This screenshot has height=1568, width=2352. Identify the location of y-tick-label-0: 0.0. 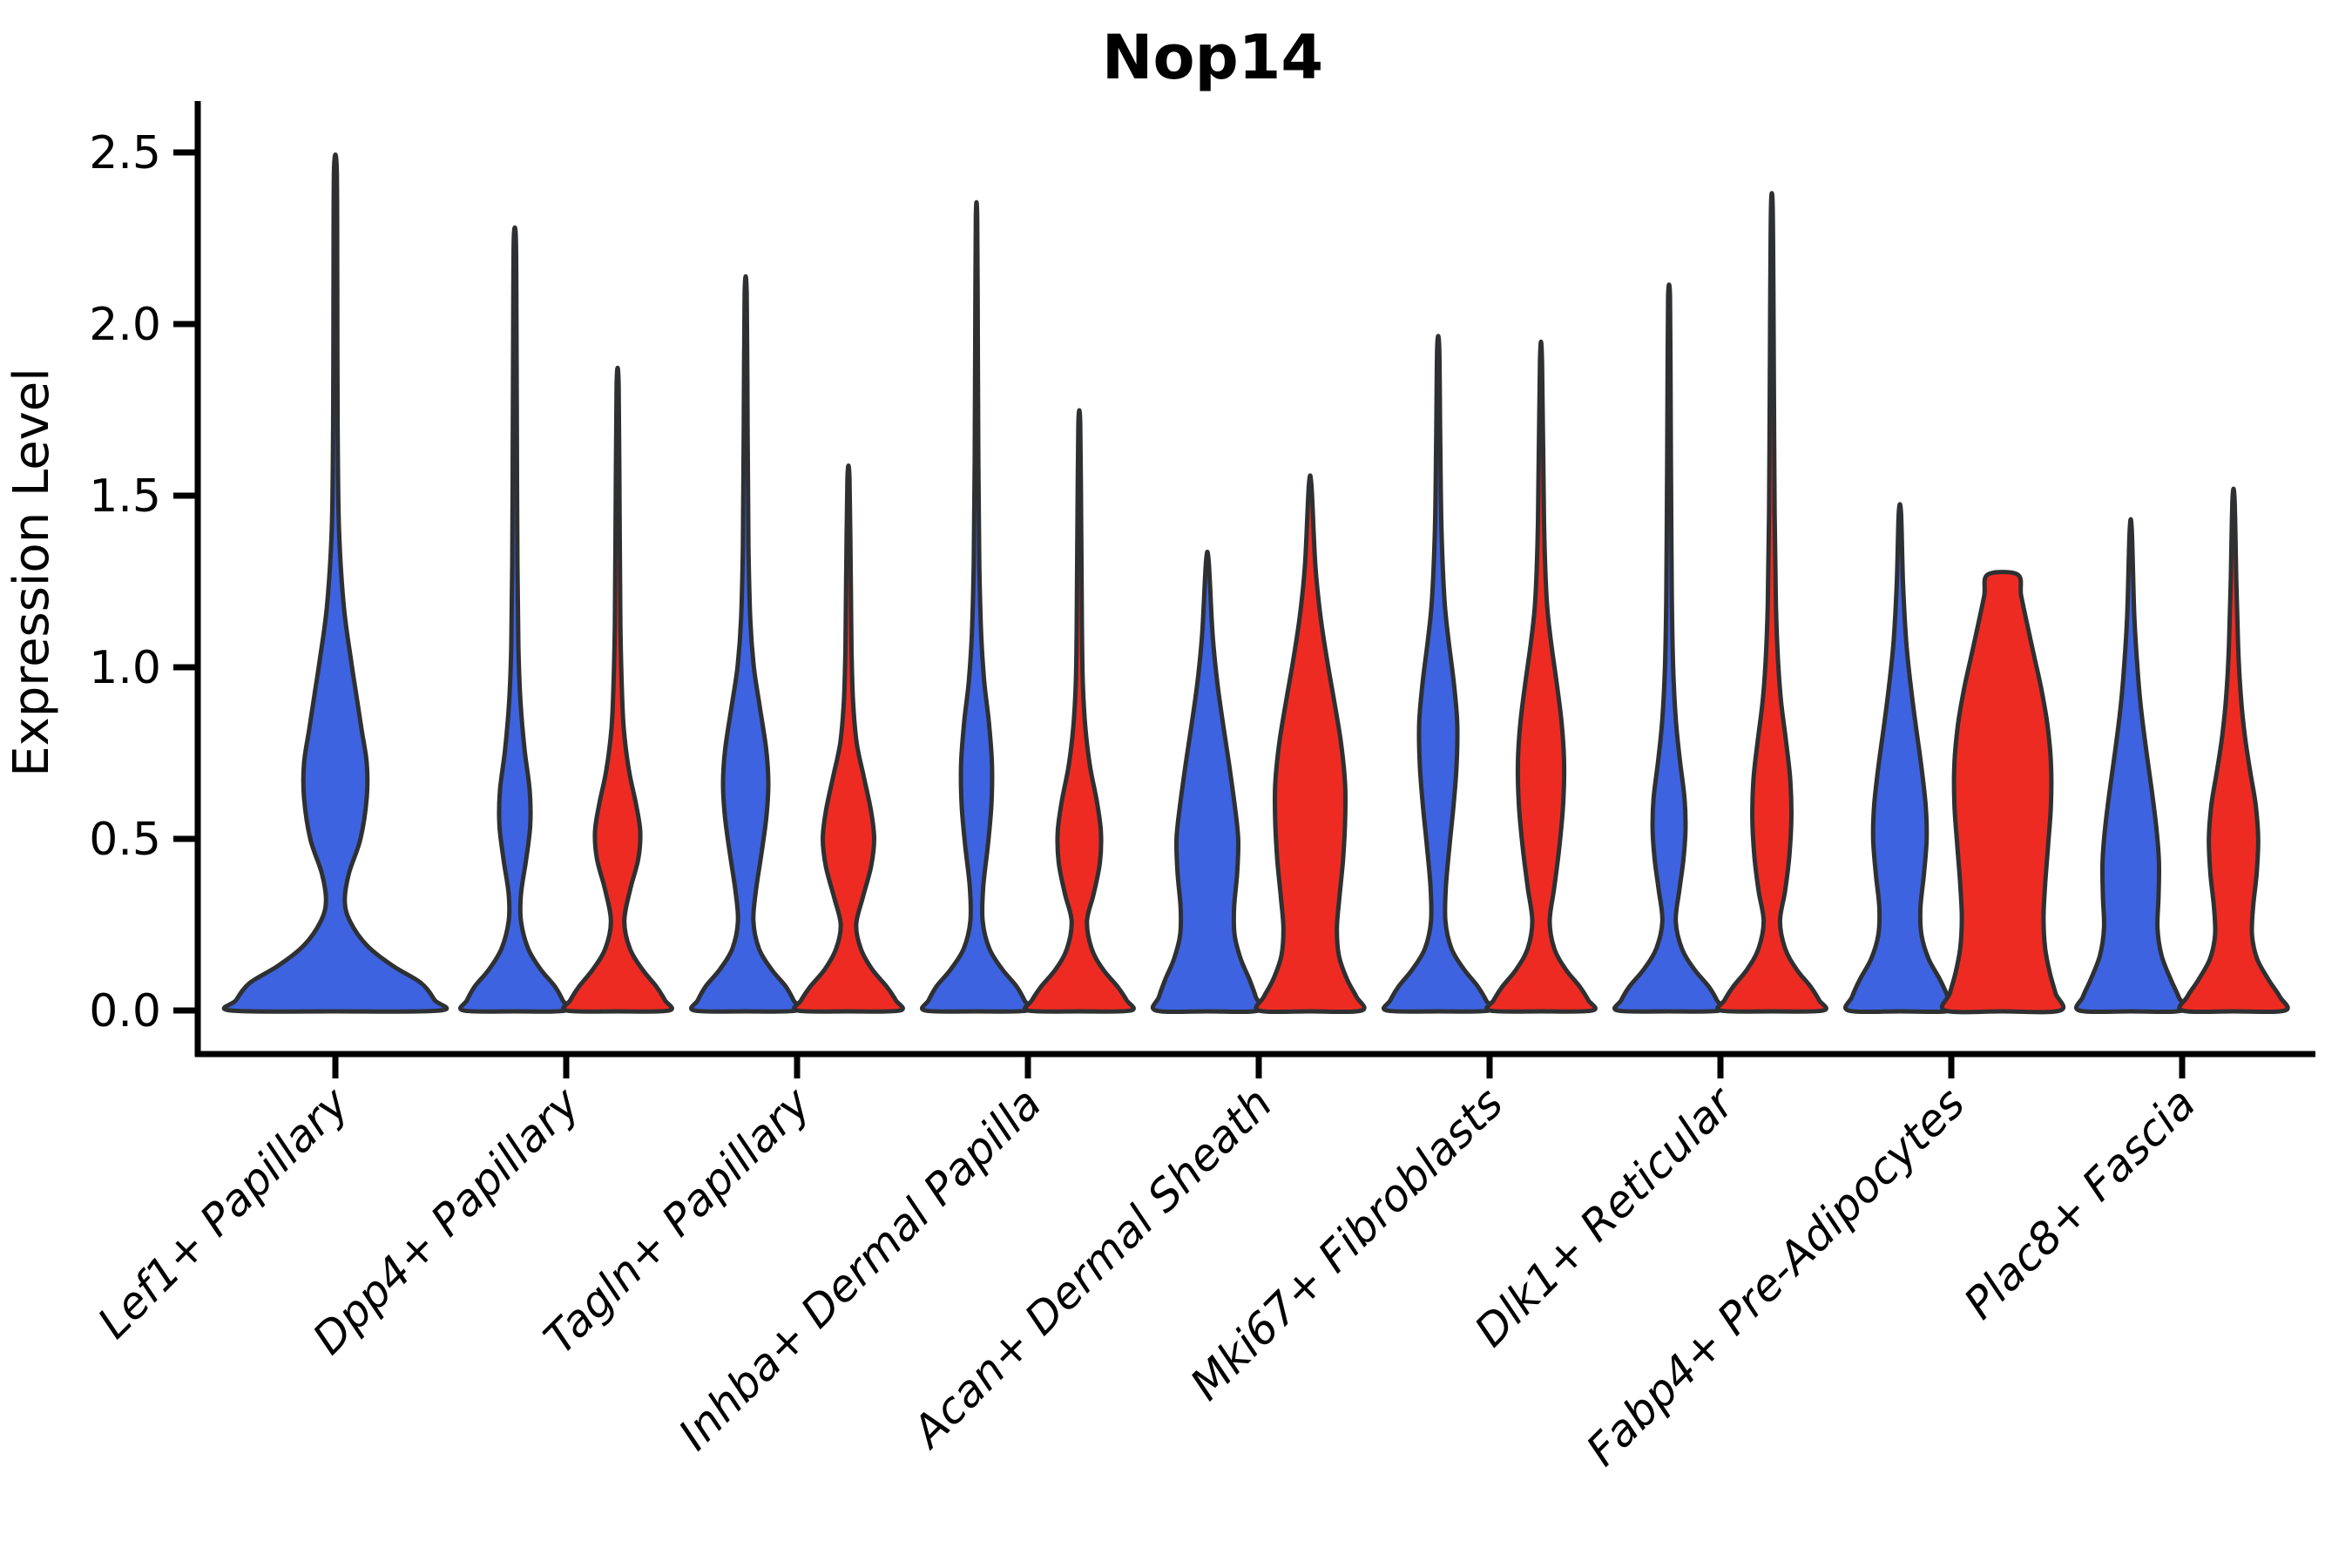
(125, 1011).